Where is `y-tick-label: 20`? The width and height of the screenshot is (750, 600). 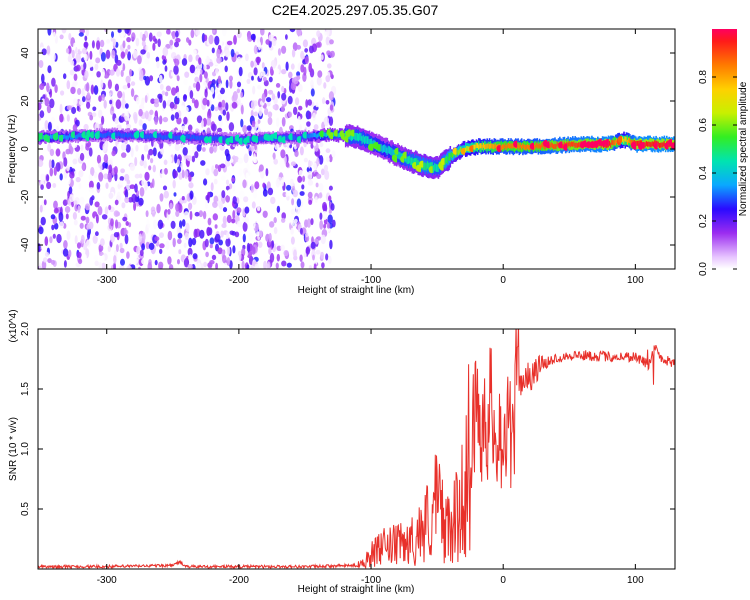
y-tick-label: 20 is located at coordinates (25, 101).